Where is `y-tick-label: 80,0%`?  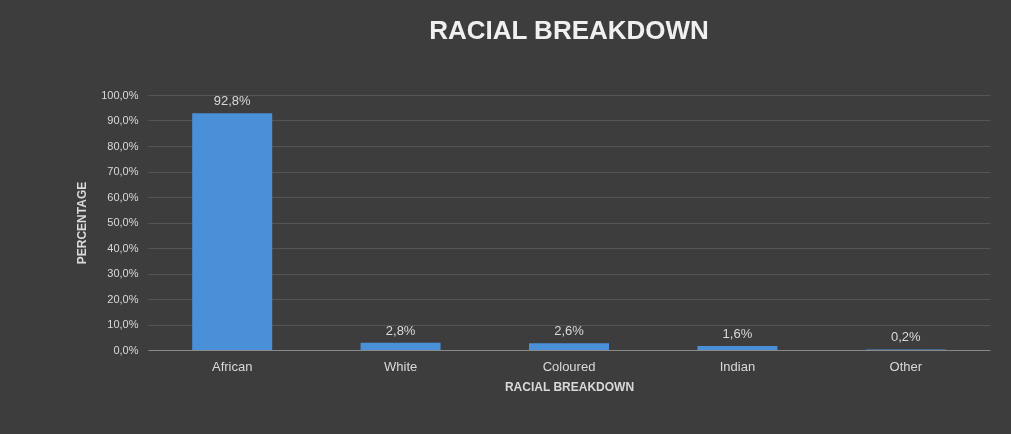
y-tick-label: 80,0% is located at coordinates (123, 145).